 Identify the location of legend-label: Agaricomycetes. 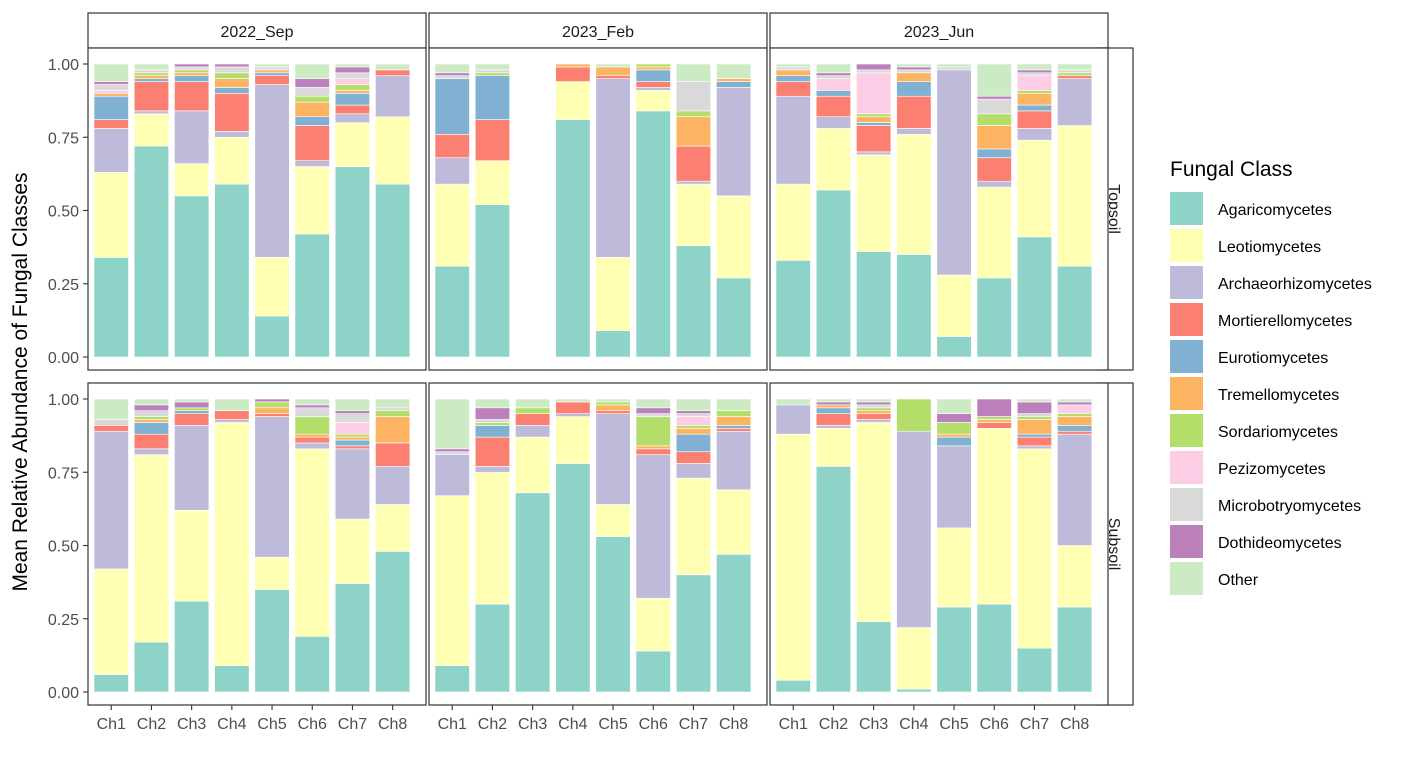
(1275, 210).